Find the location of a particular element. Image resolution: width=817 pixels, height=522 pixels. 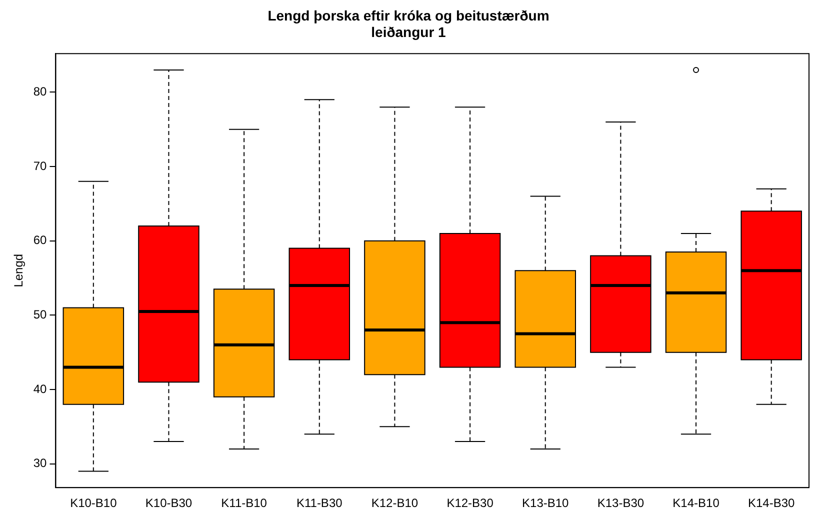

x-tick-label: K12-B30 is located at coordinates (470, 503).